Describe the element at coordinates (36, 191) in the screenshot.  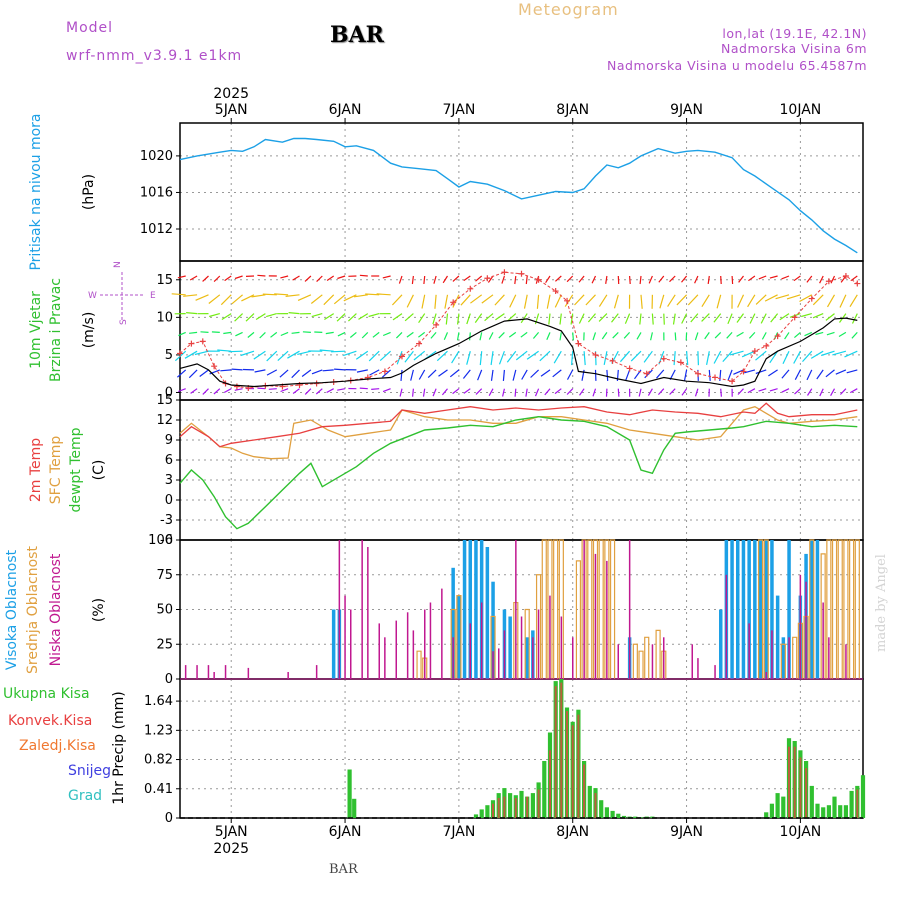
I see `pressure-ylabel: Pritisak na nivou mora` at that location.